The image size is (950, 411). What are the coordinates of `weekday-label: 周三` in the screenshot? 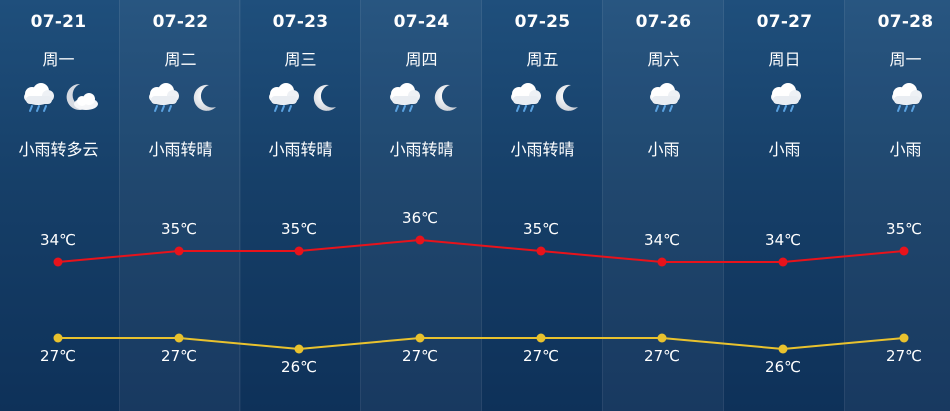 It's located at (300, 59).